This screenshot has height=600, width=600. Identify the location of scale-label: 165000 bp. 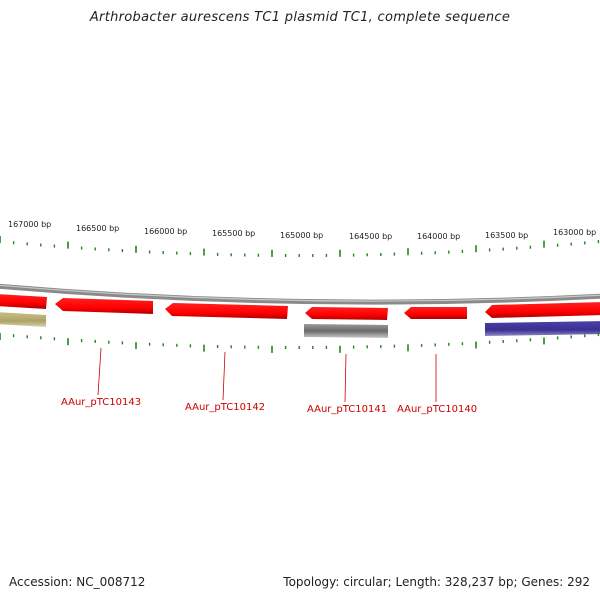
(301, 235).